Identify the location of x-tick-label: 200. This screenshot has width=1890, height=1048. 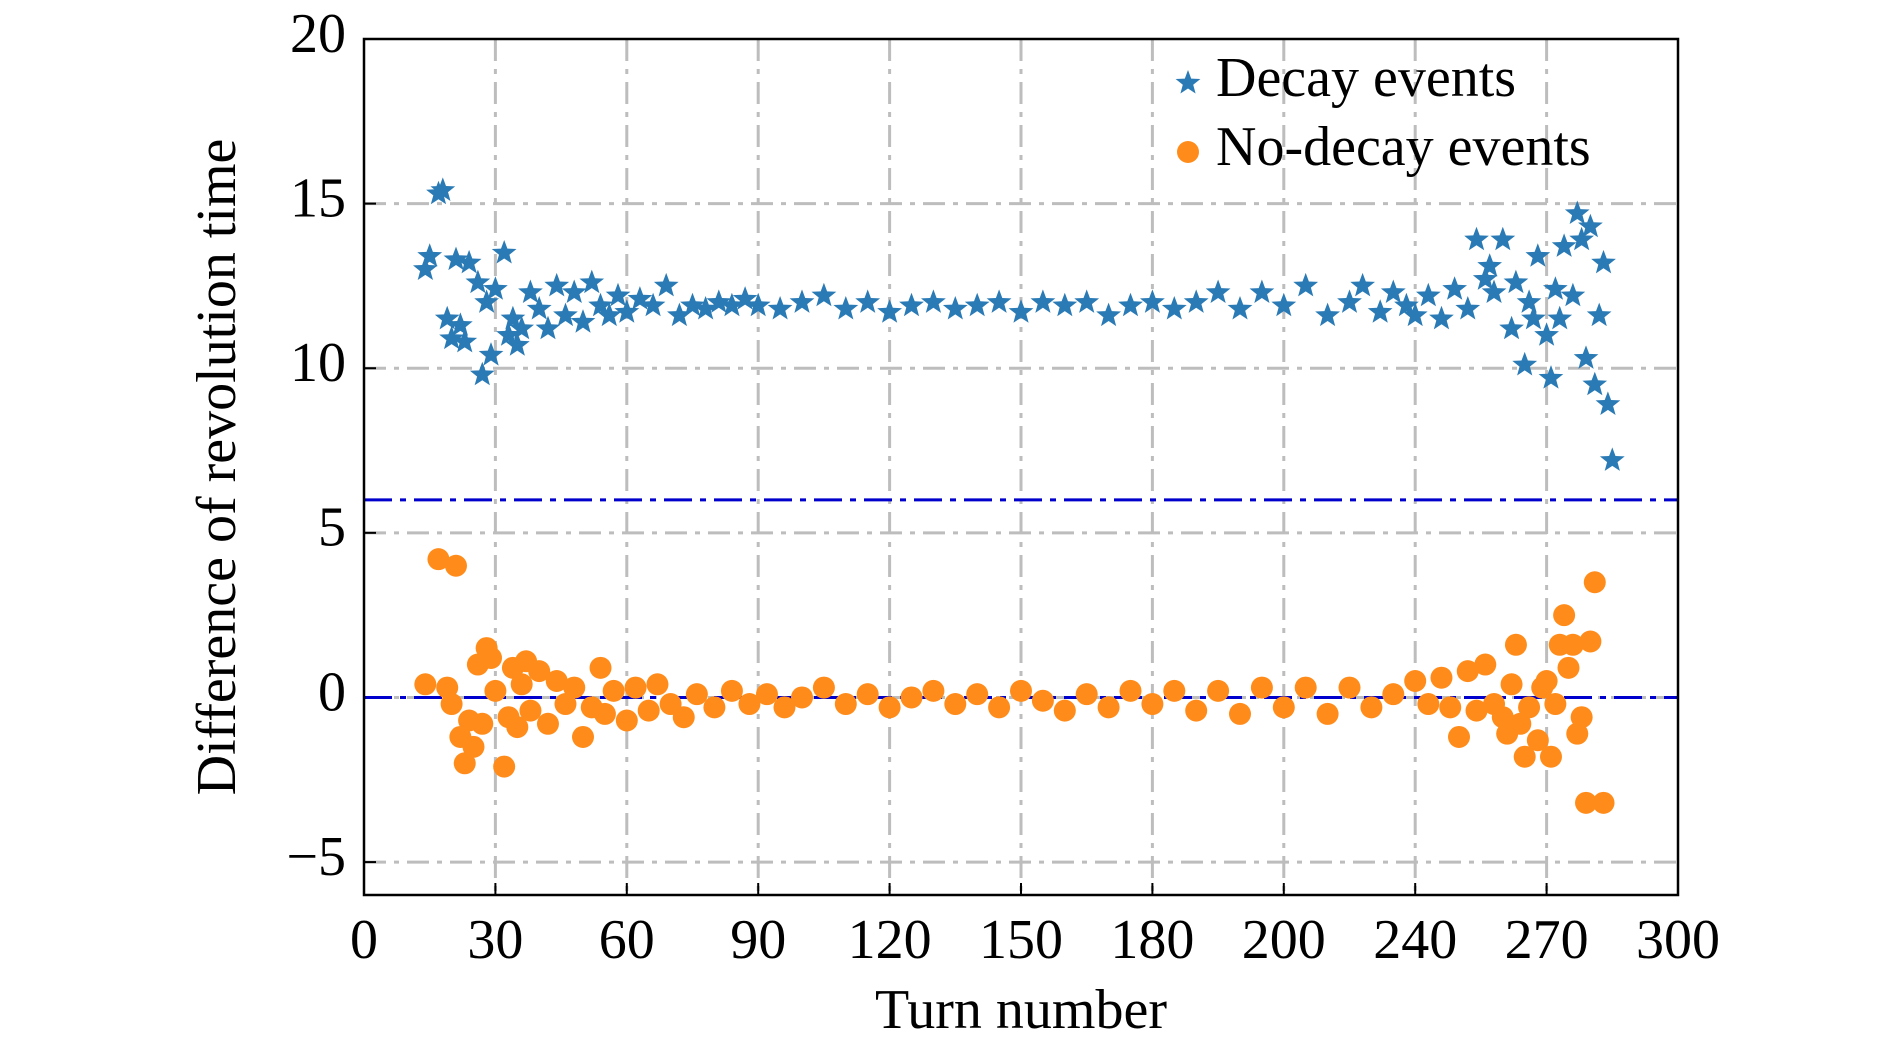
(1284, 940).